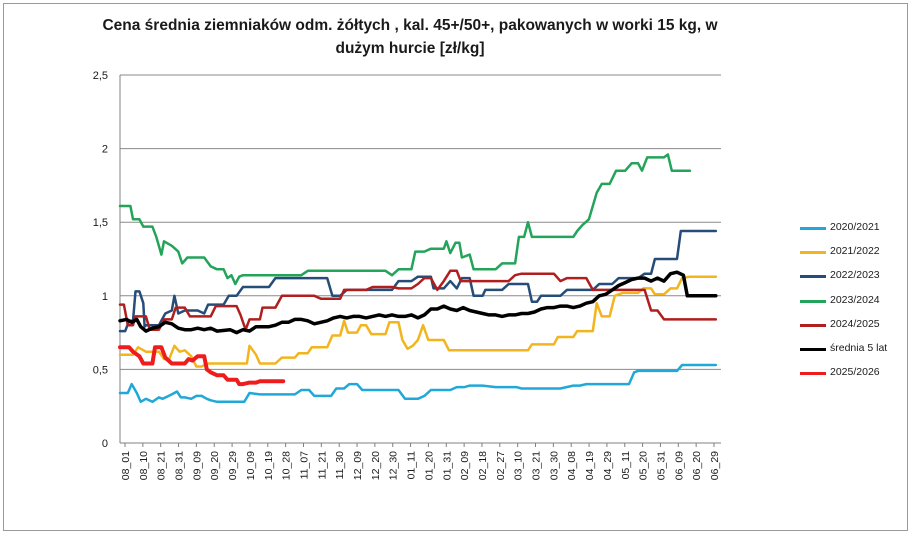  I want to click on x-tick-label: 12_20, so click(376, 465).